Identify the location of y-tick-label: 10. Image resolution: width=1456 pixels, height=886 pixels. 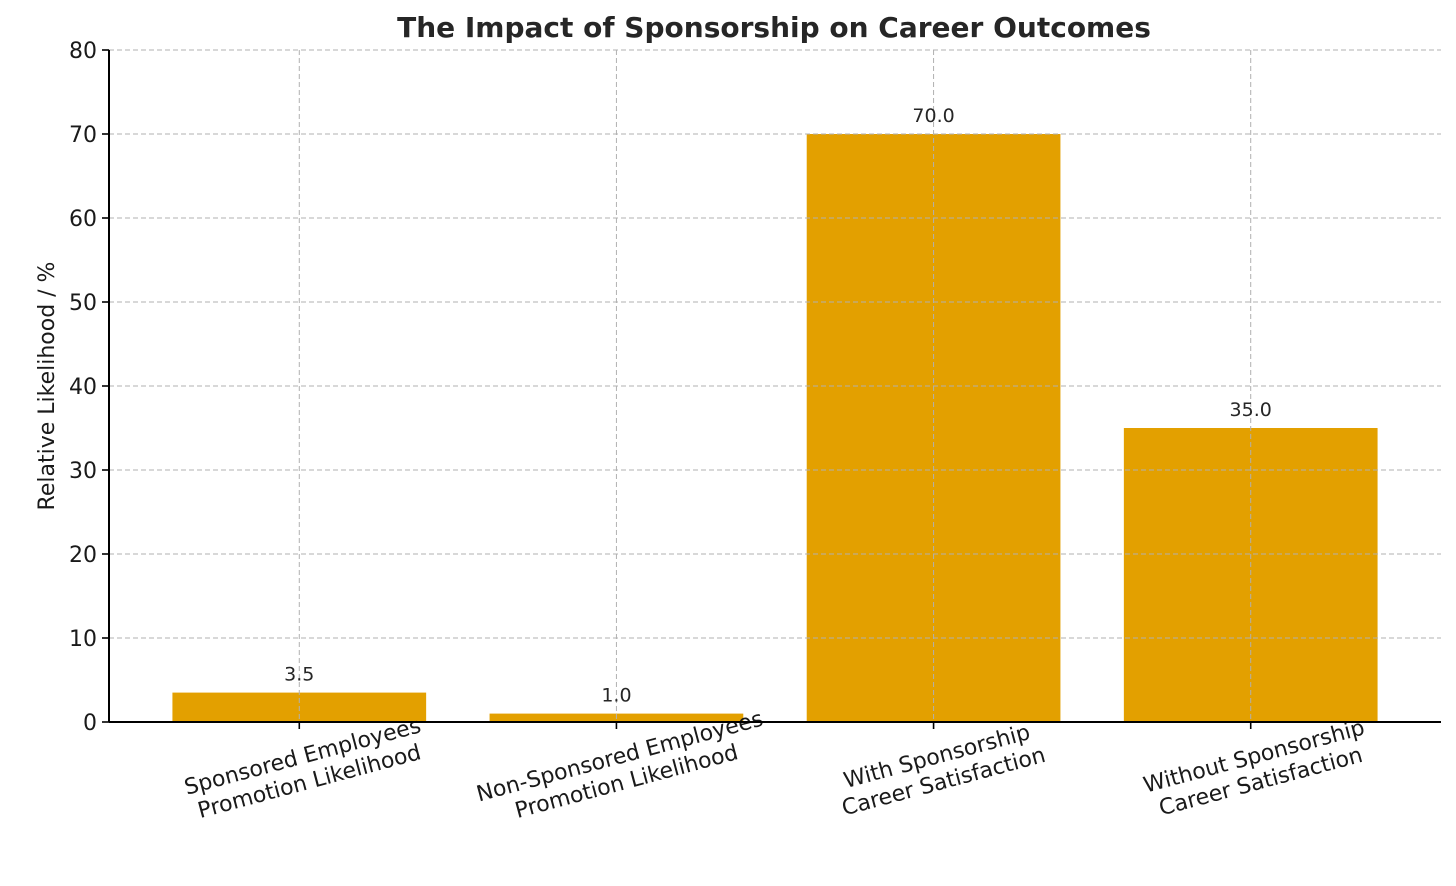
(83, 639).